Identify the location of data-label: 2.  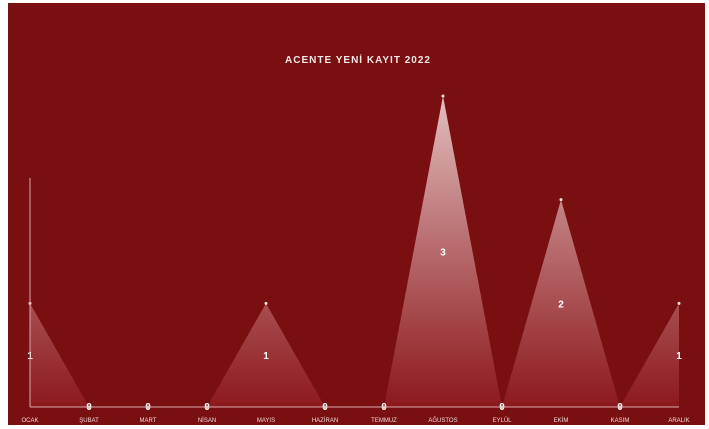
(561, 304).